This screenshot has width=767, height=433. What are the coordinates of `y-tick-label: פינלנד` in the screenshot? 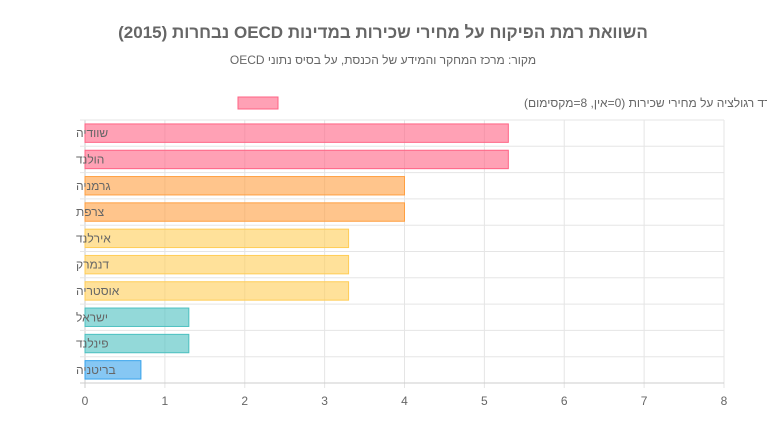 It's located at (92, 344).